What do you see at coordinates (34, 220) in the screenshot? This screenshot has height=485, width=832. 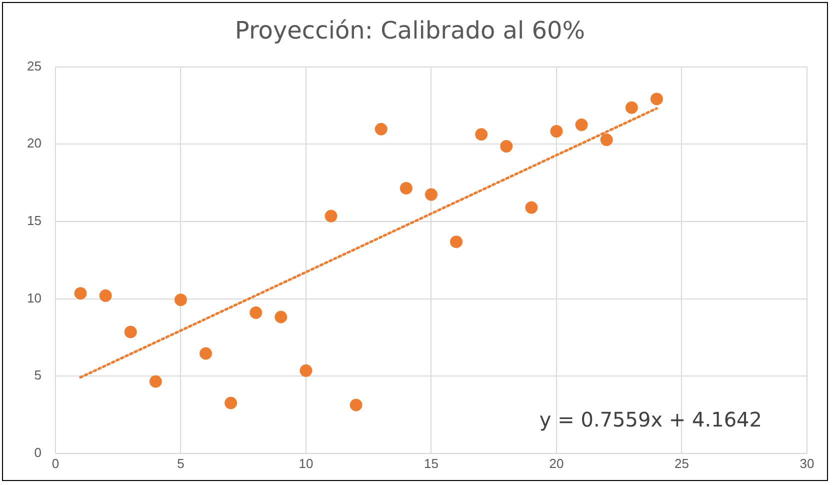 I see `y-tick-label: 15` at bounding box center [34, 220].